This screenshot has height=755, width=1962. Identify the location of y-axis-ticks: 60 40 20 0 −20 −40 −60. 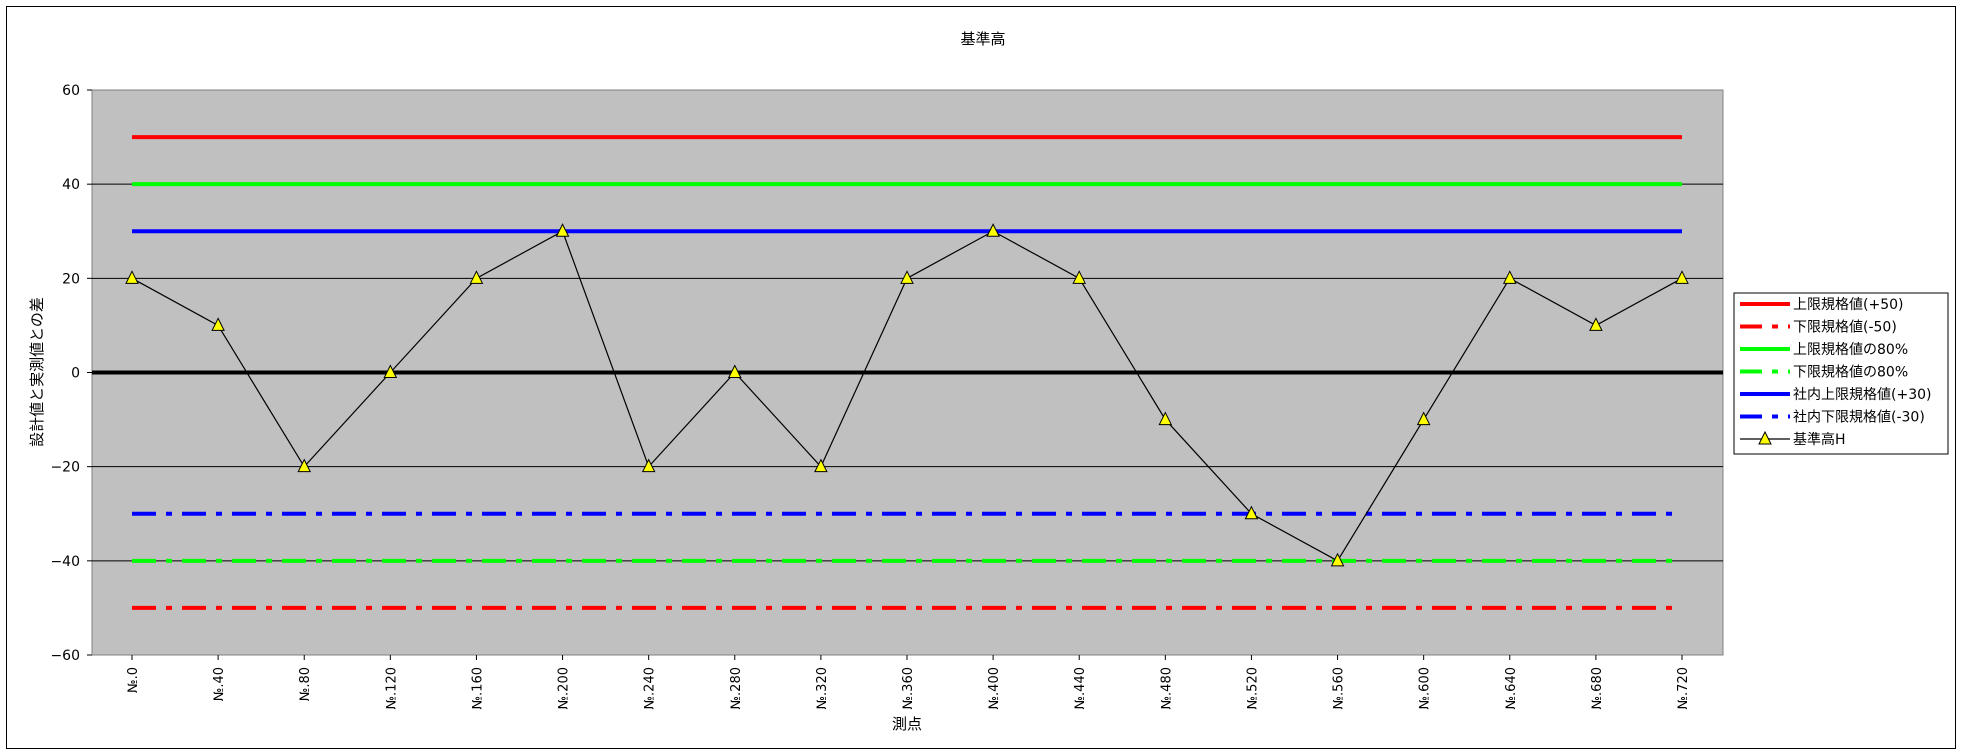
(71, 373).